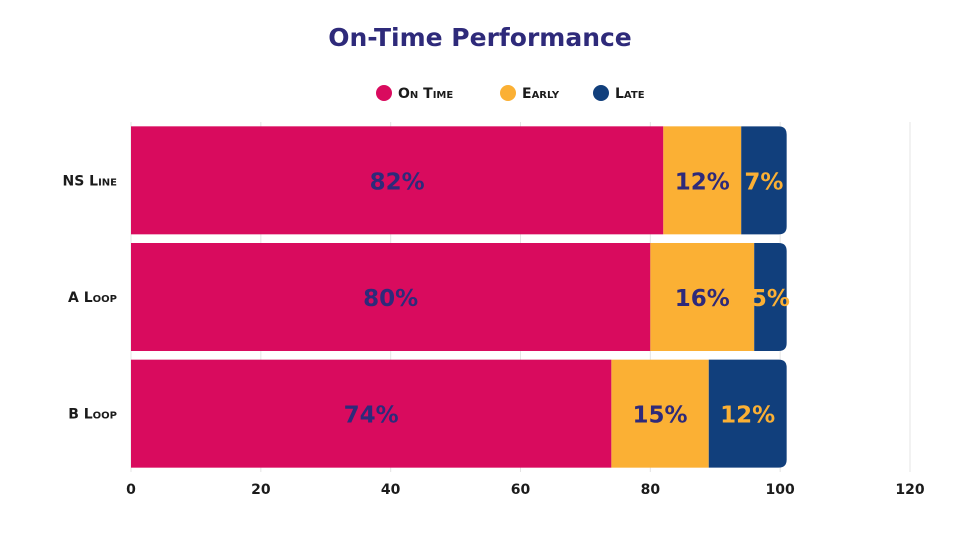 Image resolution: width=960 pixels, height=540 pixels. I want to click on bar-ns-line-early, so click(702, 180).